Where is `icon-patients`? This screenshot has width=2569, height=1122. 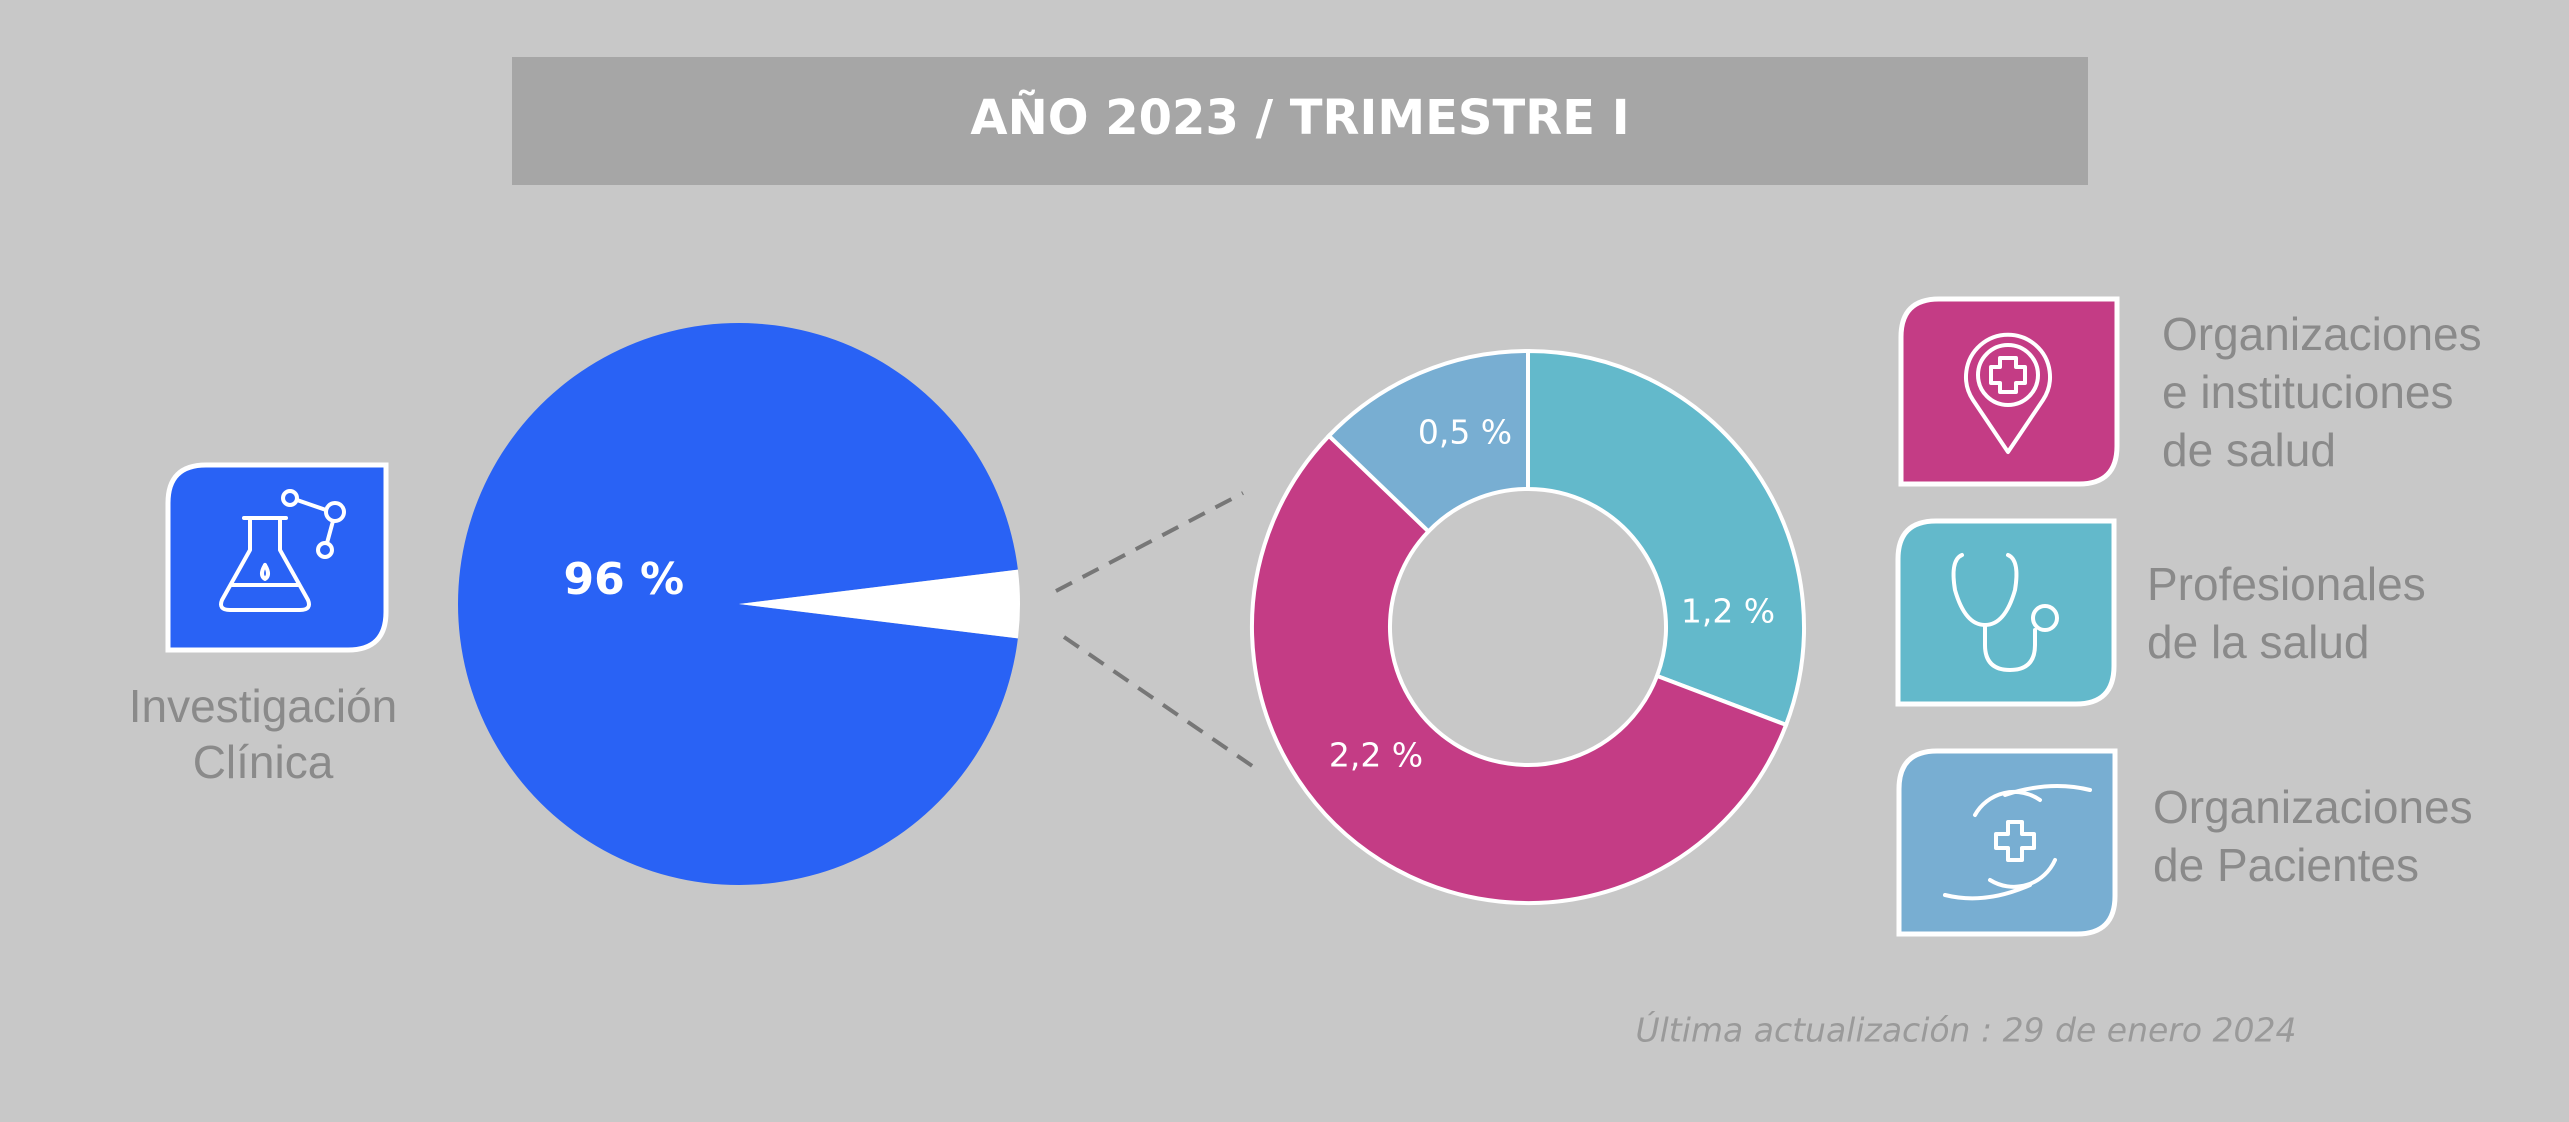
icon-patients is located at coordinates (2007, 842).